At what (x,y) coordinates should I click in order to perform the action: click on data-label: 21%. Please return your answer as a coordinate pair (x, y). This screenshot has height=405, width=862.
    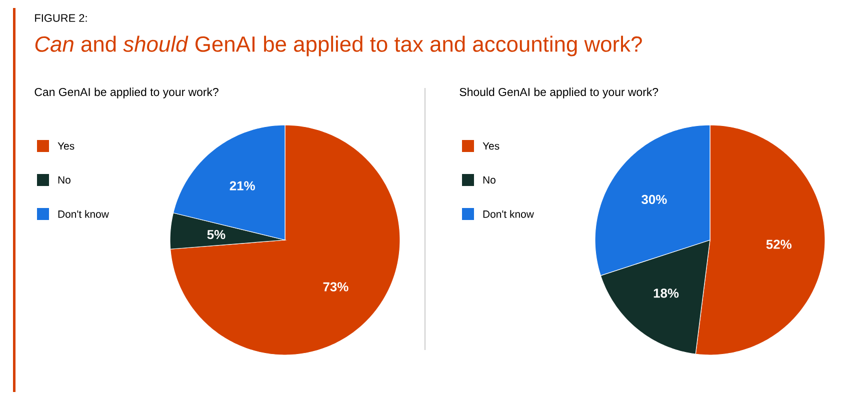
    Looking at the image, I should click on (242, 185).